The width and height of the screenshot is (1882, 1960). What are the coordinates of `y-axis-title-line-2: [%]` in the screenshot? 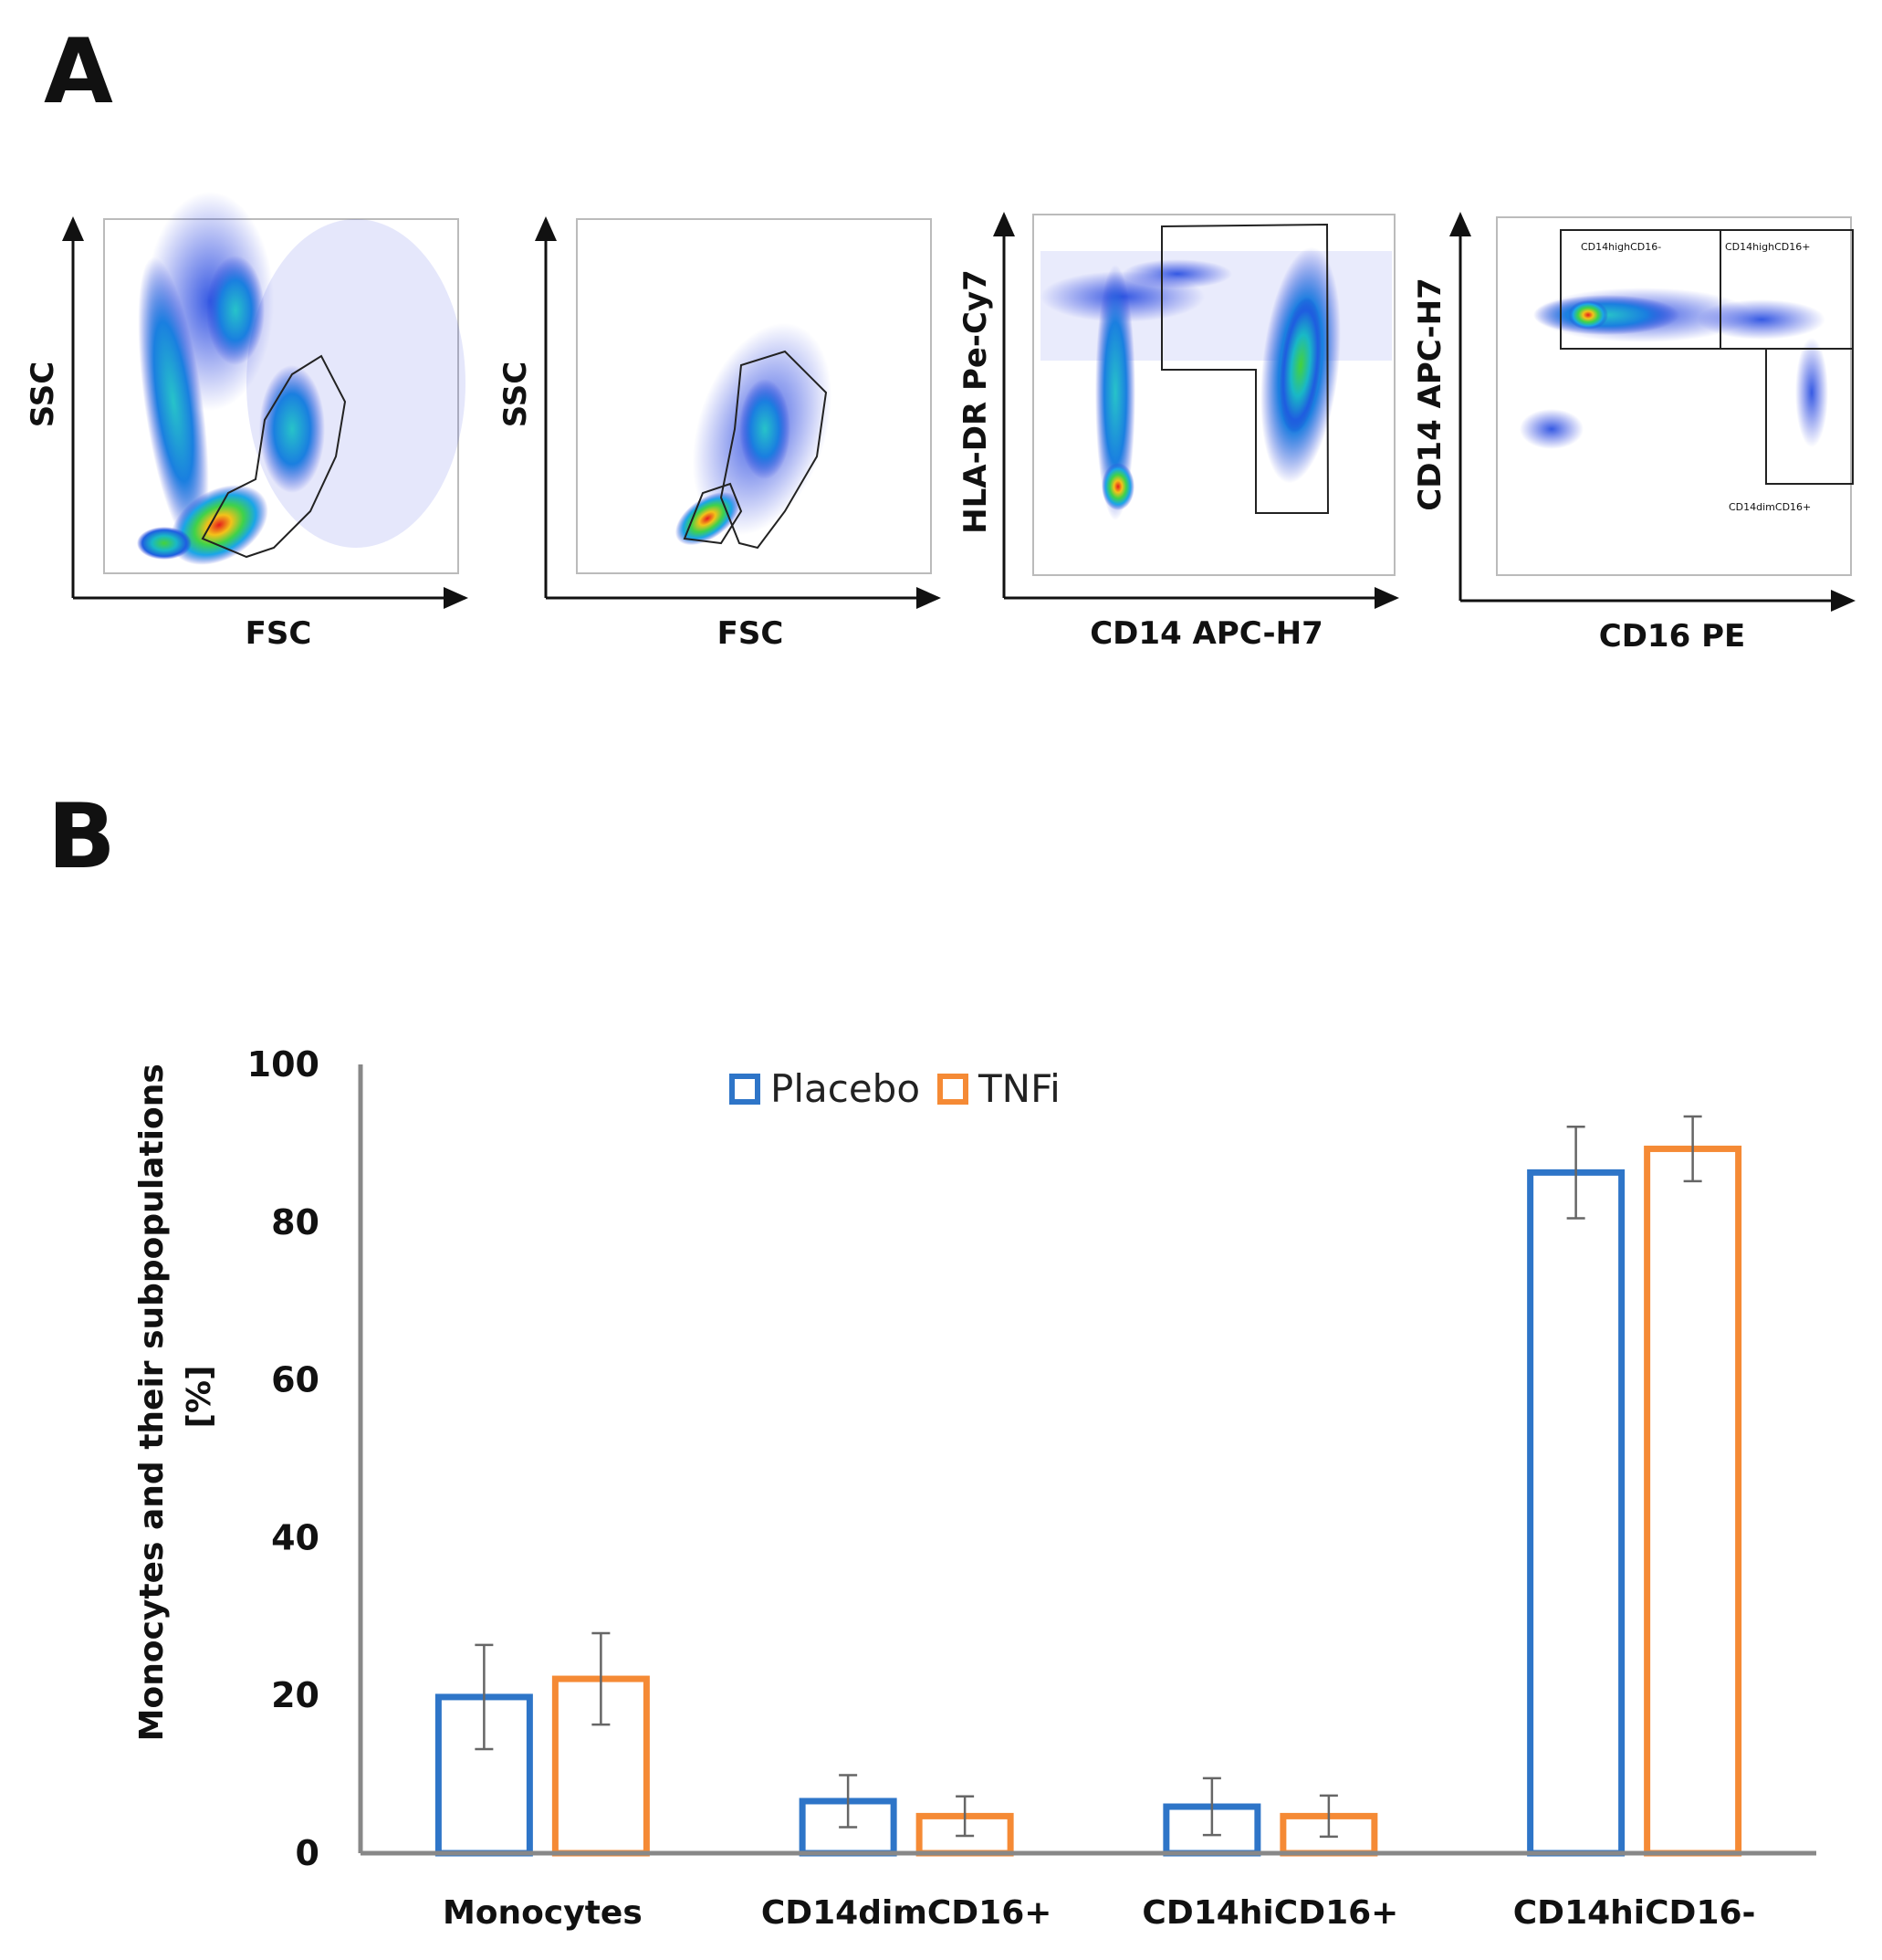 It's located at (199, 1397).